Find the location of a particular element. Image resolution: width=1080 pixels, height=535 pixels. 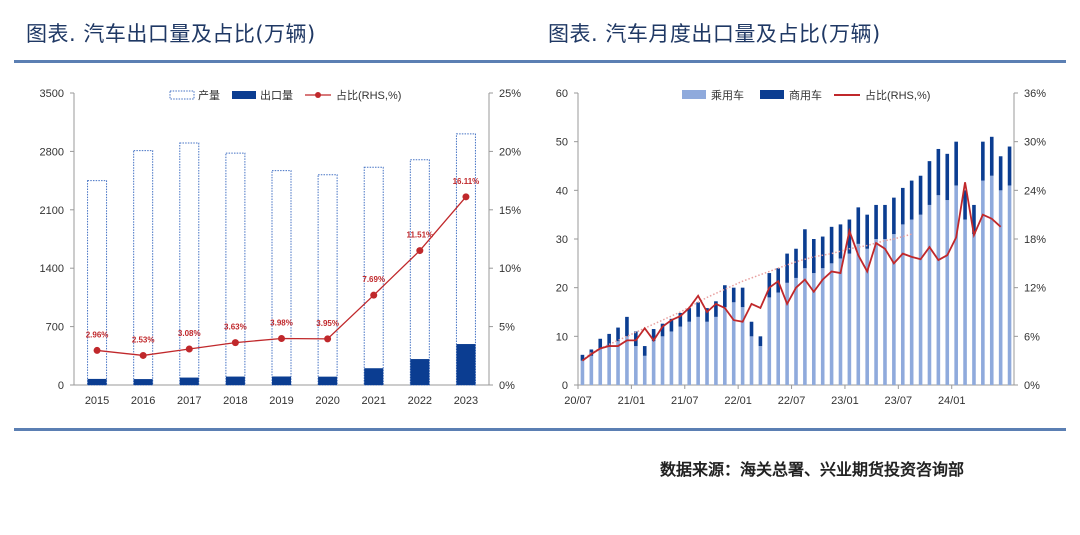

y-right-tick-label: 20% is located at coordinates (510, 152).